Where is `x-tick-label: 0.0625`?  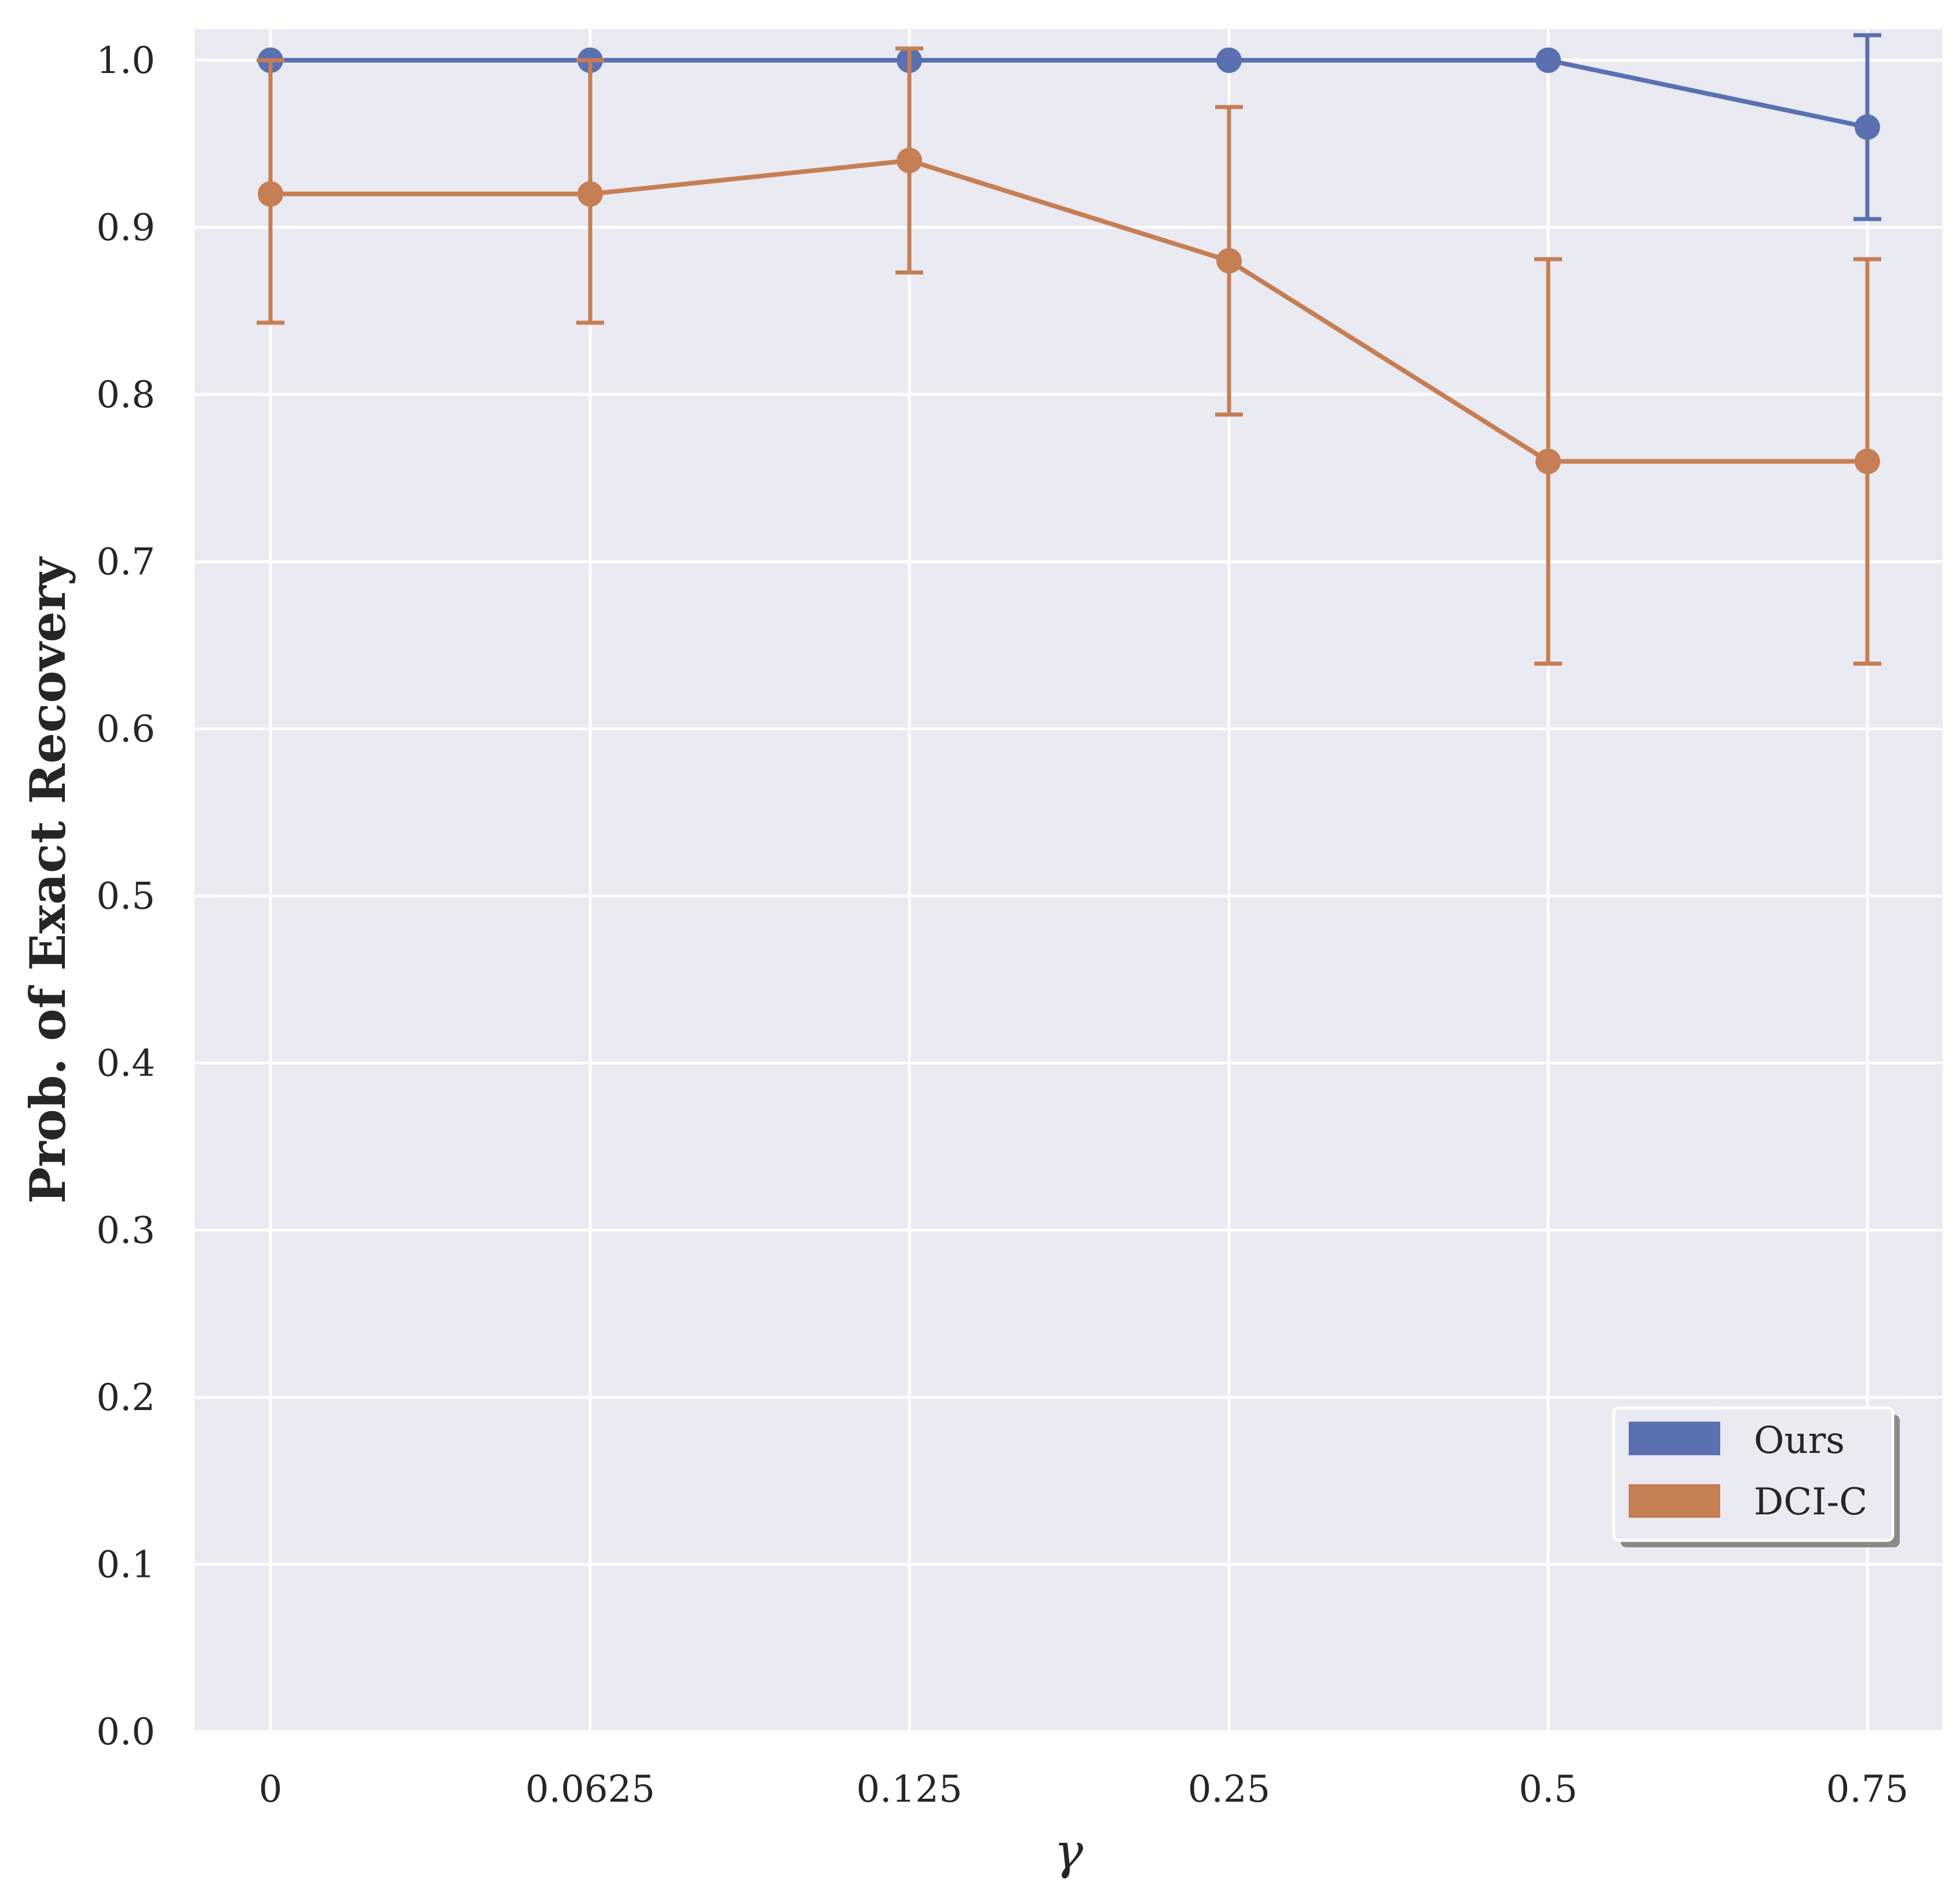
x-tick-label: 0.0625 is located at coordinates (590, 1789).